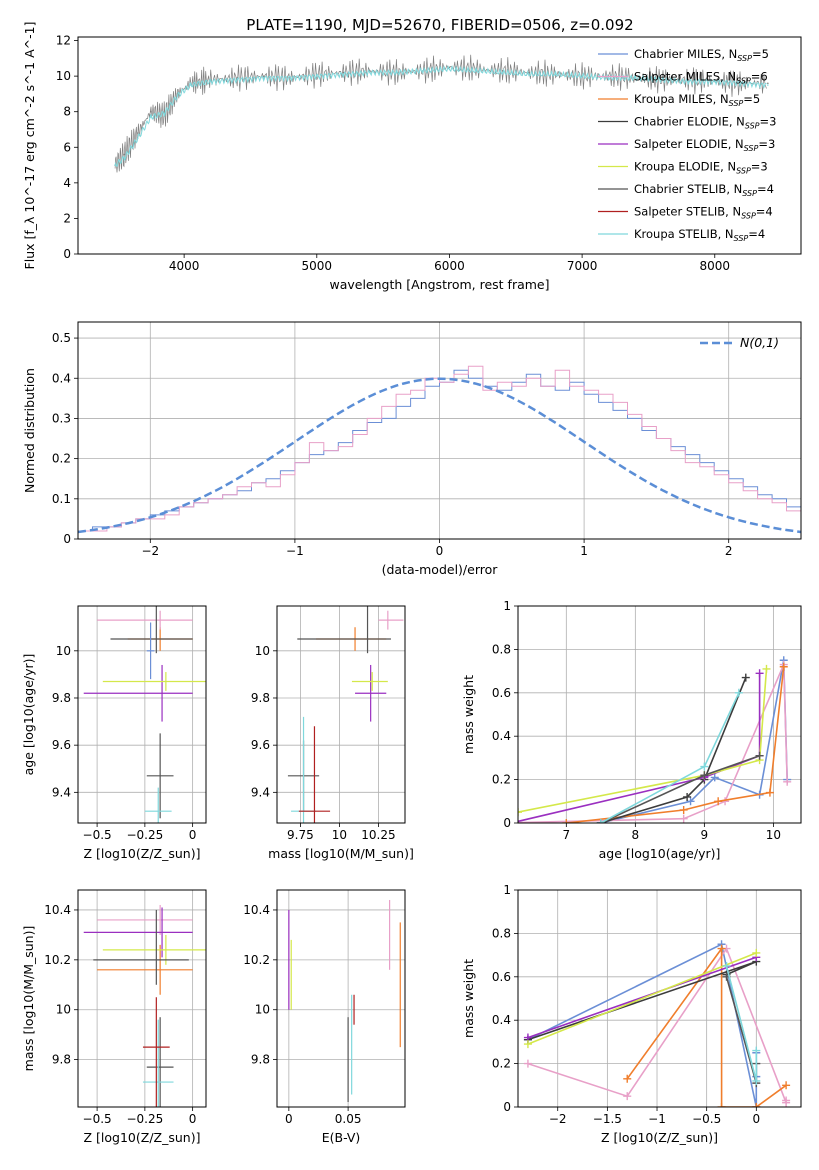 This screenshot has width=819, height=1170. I want to click on x-axis-label: (data-model)/error, so click(440, 569).